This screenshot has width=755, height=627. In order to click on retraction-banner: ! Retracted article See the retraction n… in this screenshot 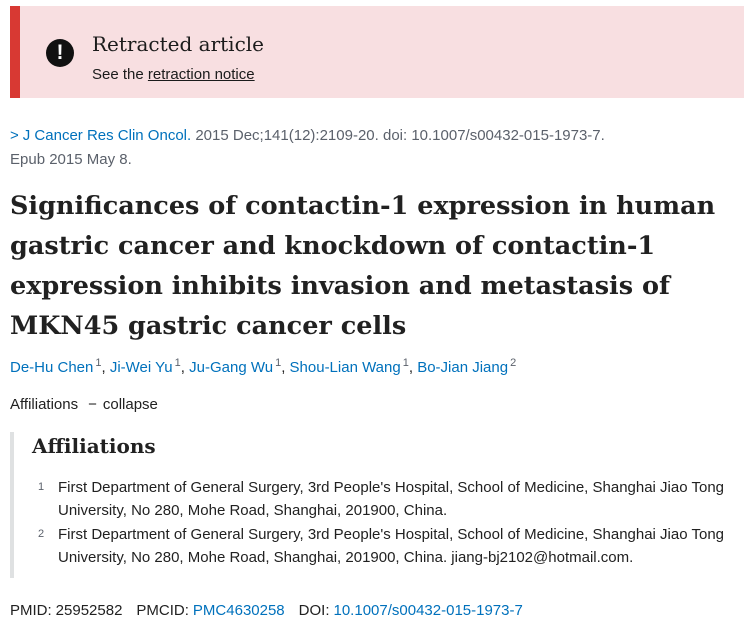, I will do `click(377, 52)`.